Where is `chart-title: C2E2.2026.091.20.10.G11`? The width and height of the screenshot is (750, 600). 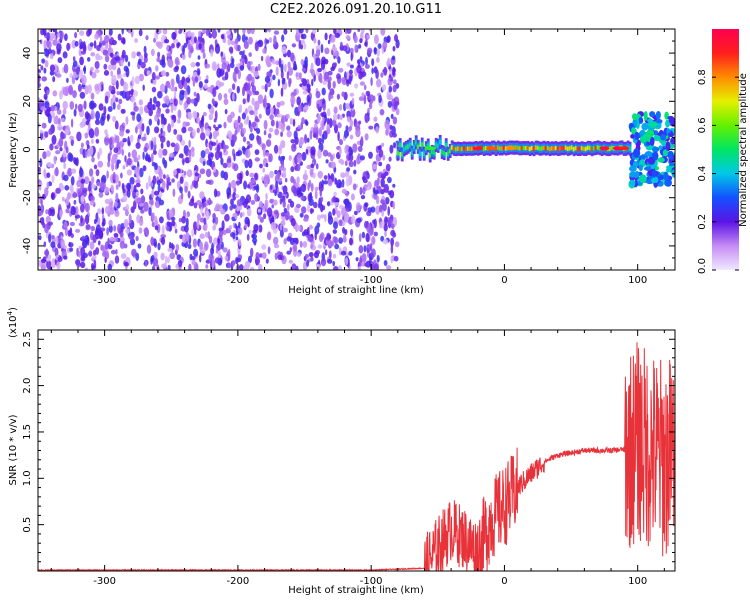 chart-title: C2E2.2026.091.20.10.G11 is located at coordinates (356, 9).